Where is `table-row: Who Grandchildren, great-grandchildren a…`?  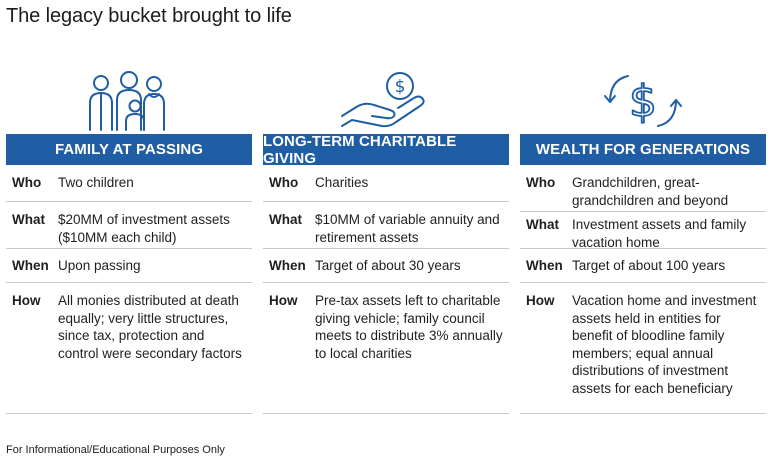
table-row: Who Grandchildren, great-grandchildren a… is located at coordinates (643, 188).